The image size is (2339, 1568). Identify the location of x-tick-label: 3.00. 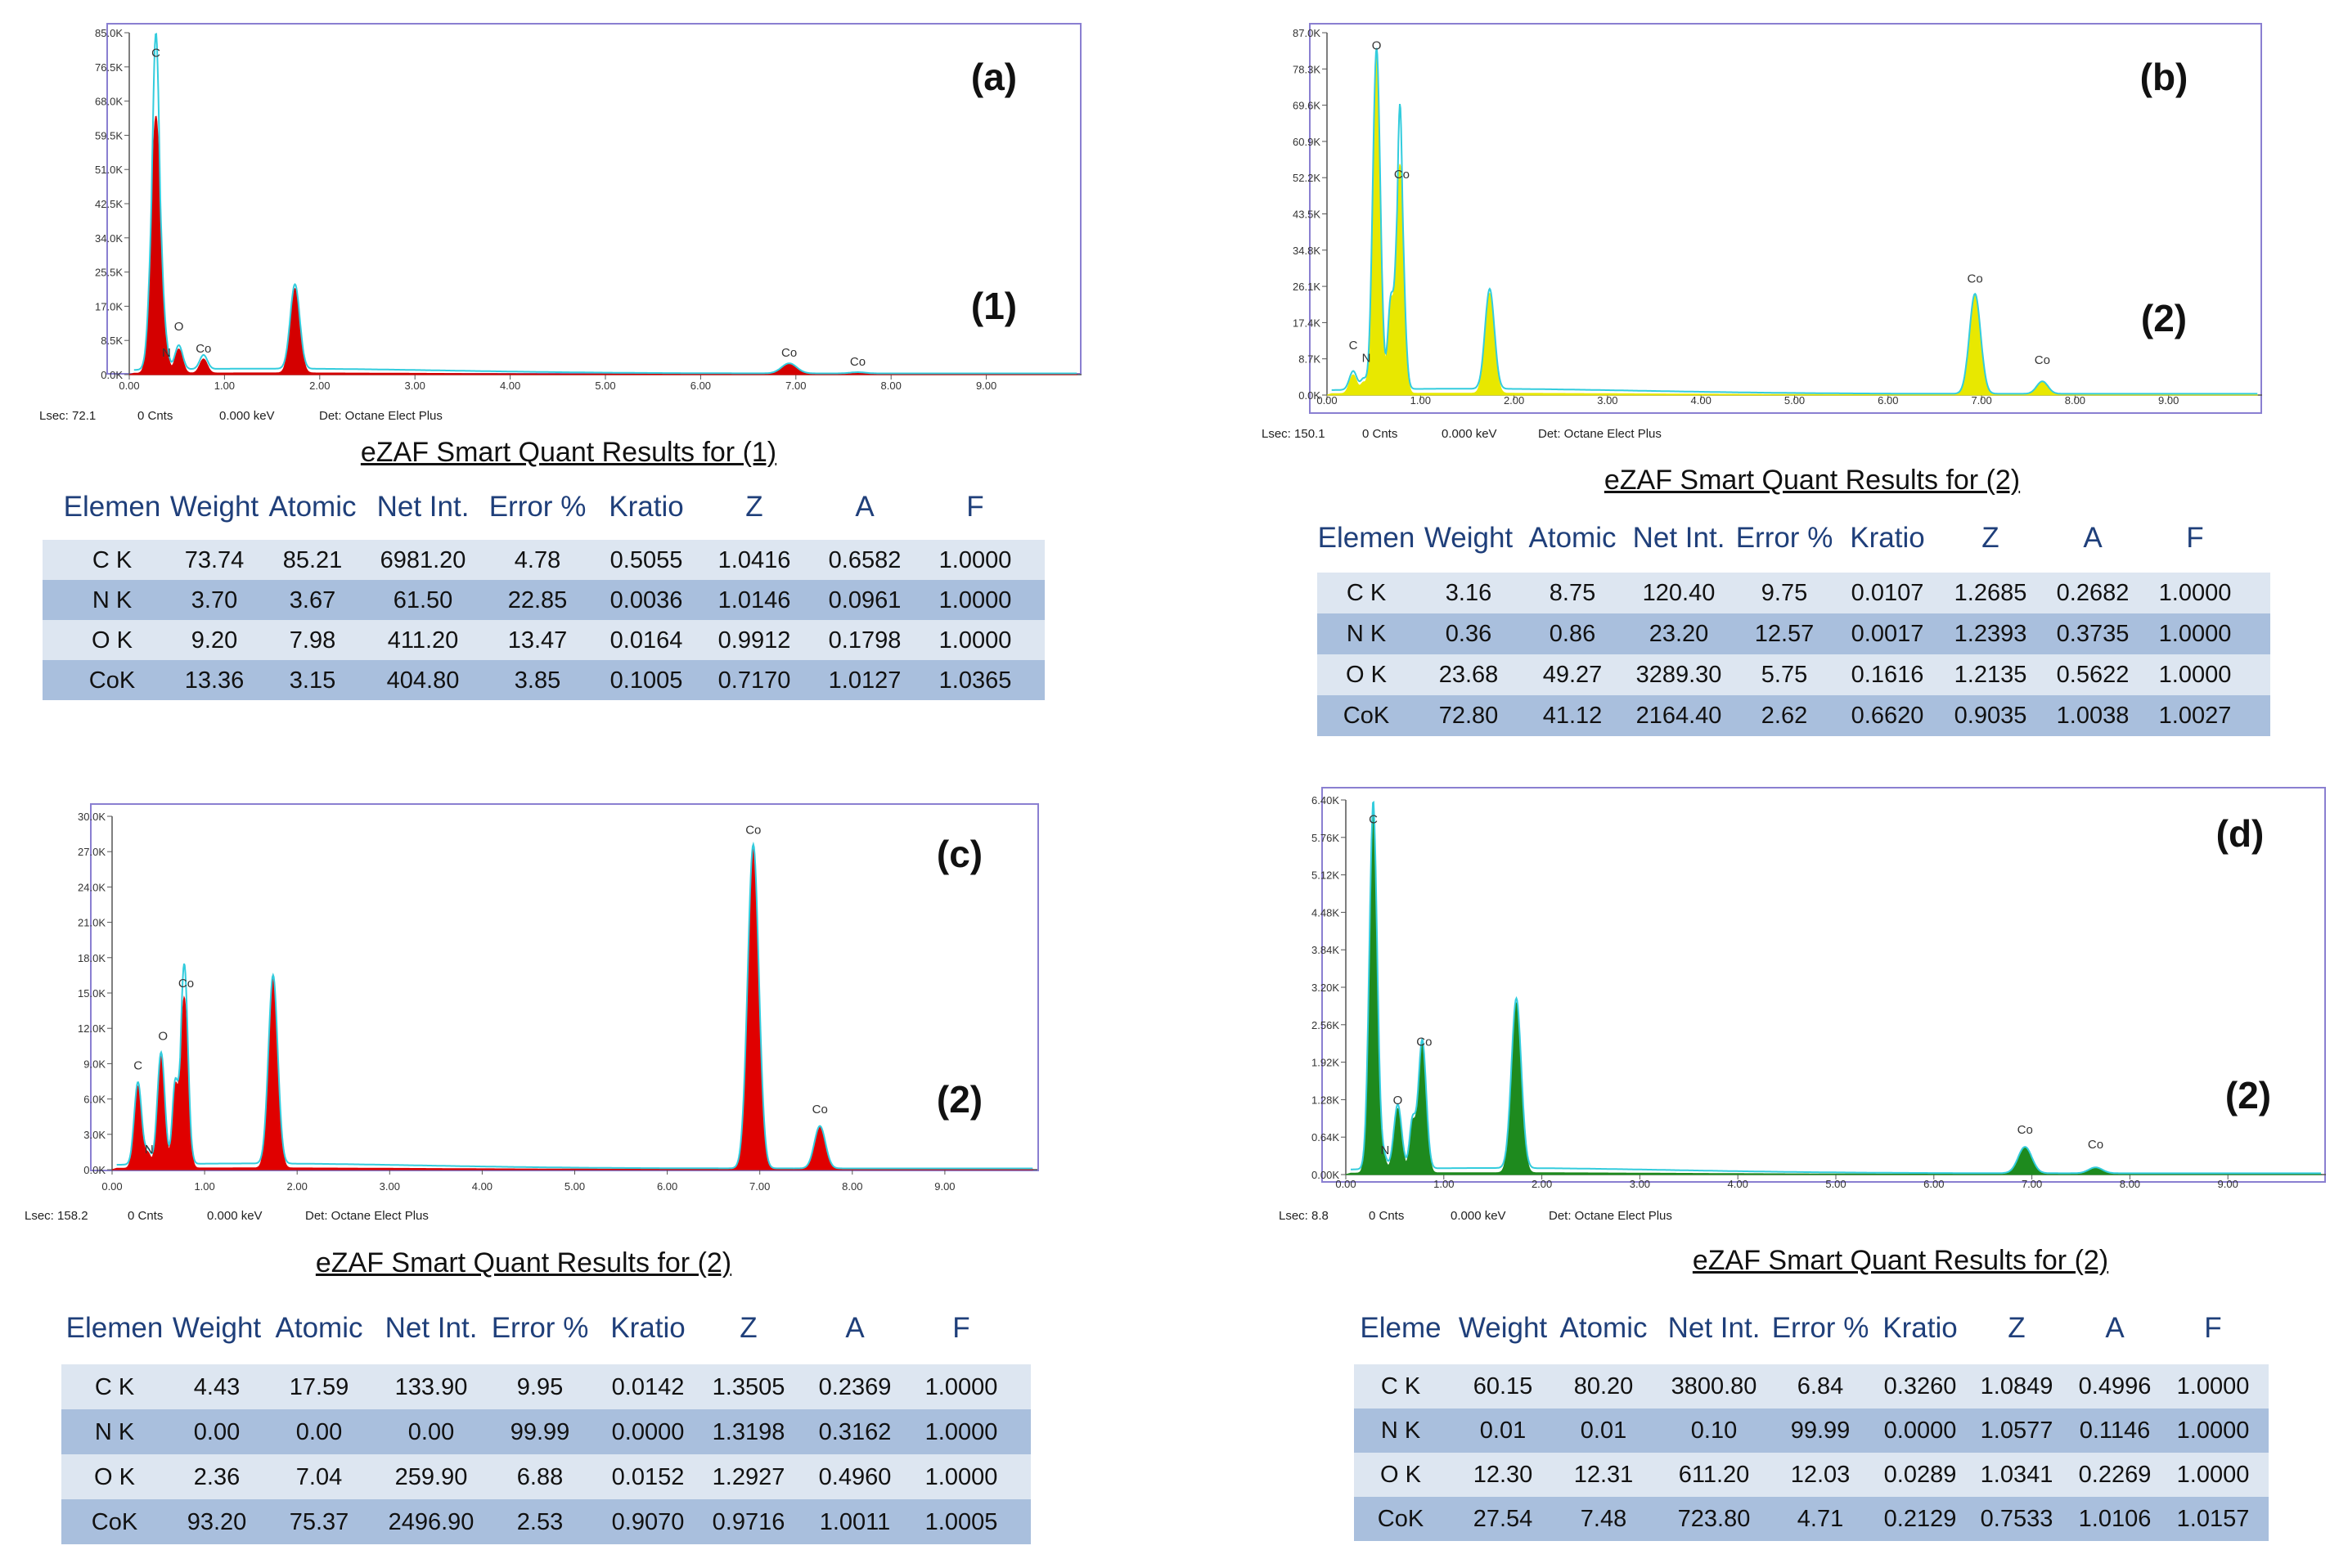
(390, 1186).